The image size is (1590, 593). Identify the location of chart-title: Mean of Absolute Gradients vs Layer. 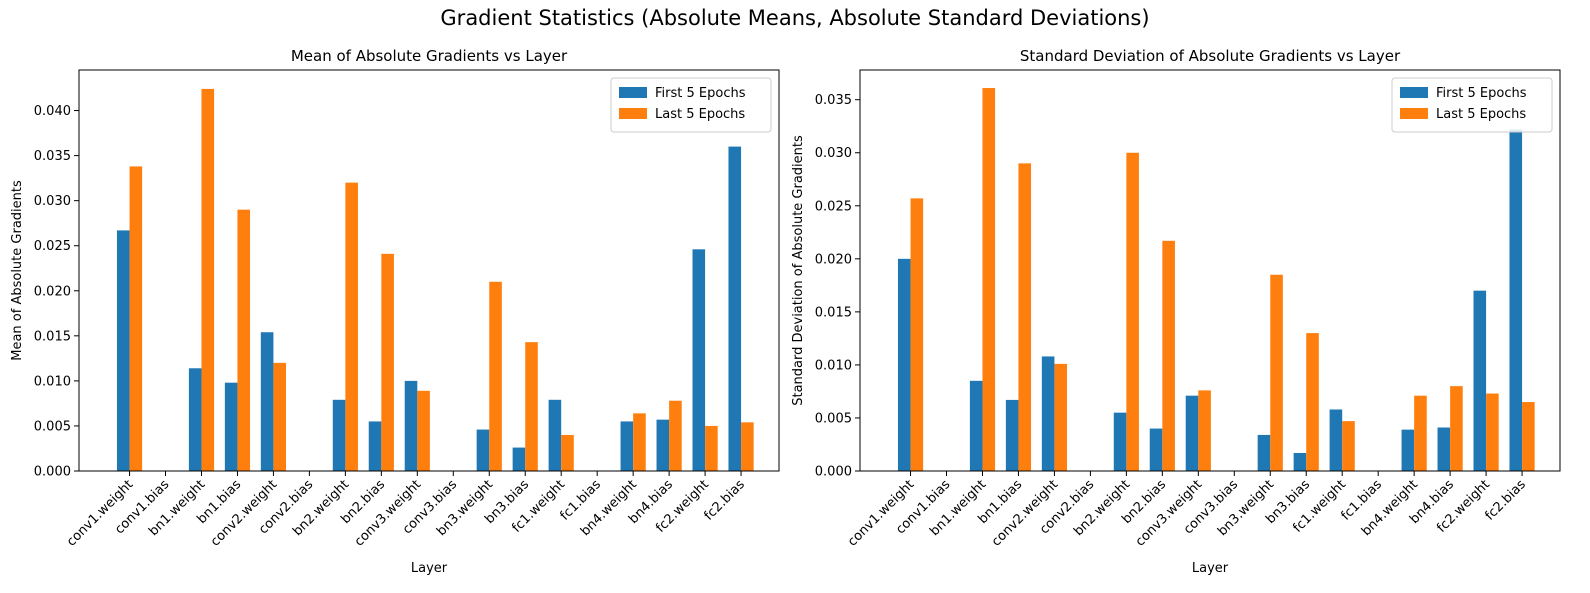
(429, 56).